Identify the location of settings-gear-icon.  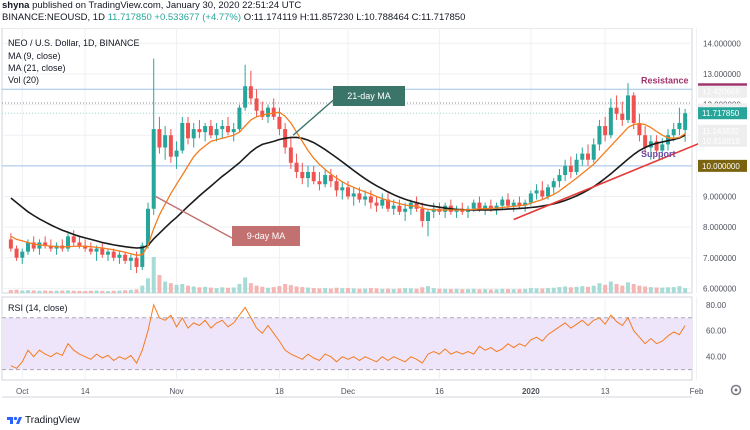
(736, 390).